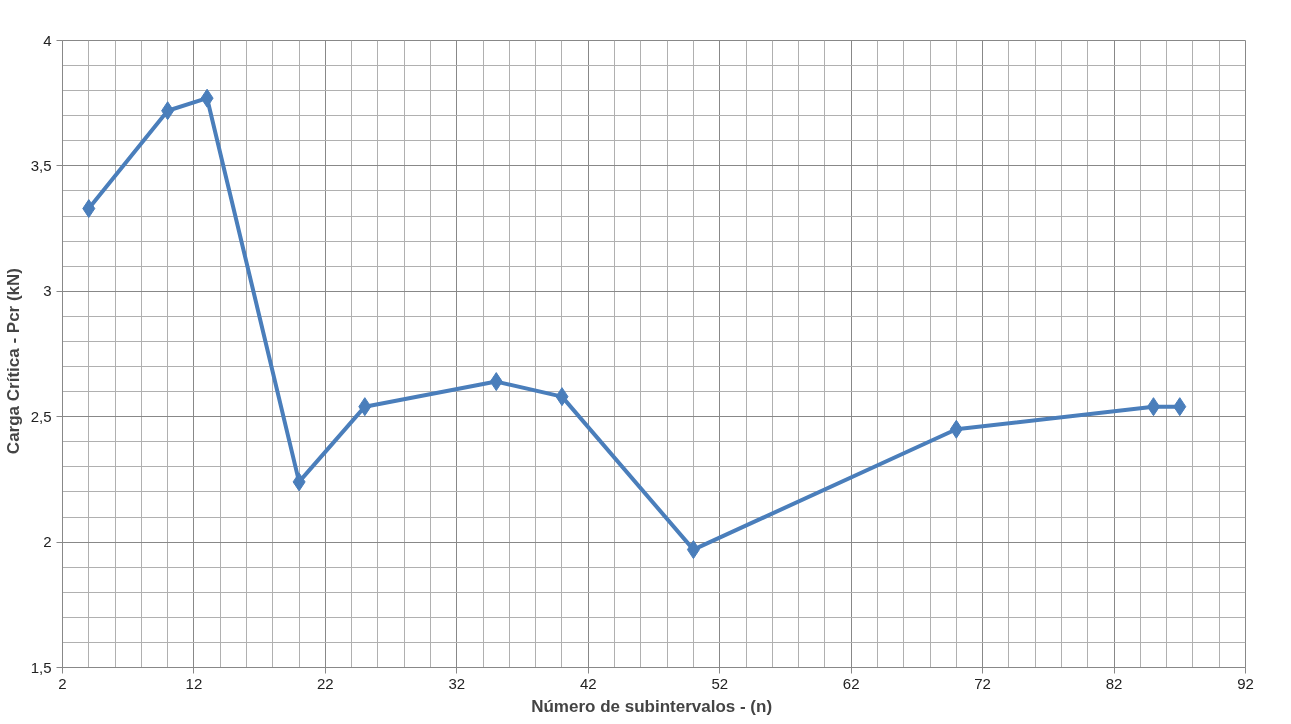 Image resolution: width=1291 pixels, height=724 pixels. I want to click on x-tick-label: 12, so click(194, 683).